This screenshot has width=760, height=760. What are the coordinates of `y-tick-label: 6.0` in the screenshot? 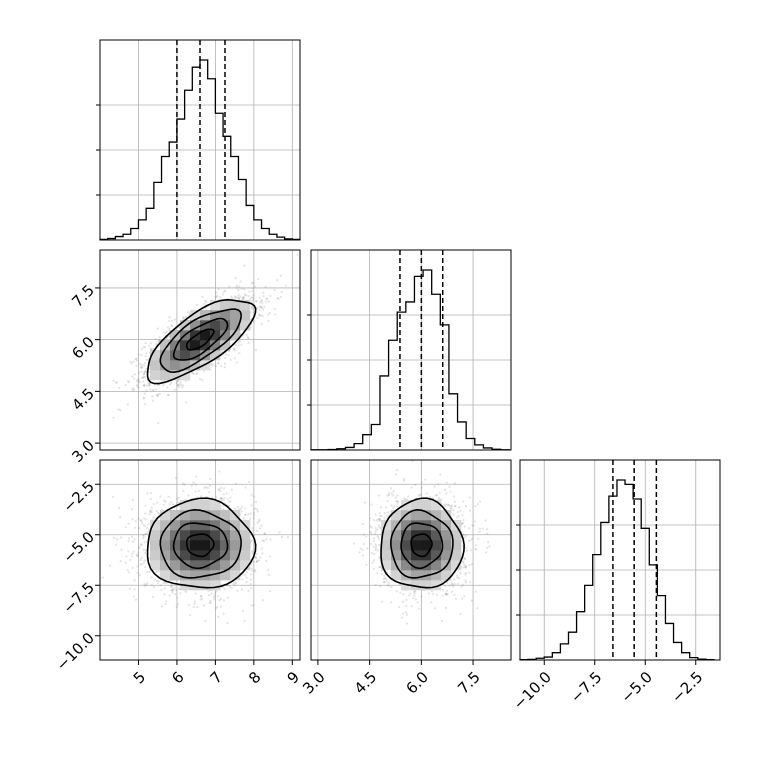 It's located at (83, 348).